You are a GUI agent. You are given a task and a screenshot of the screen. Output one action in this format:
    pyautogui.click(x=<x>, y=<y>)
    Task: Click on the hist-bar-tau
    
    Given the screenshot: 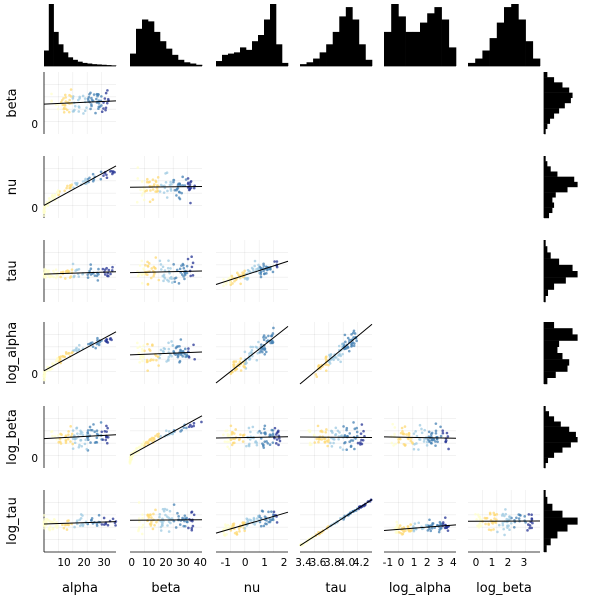 What is the action you would take?
    pyautogui.click(x=329, y=55)
    